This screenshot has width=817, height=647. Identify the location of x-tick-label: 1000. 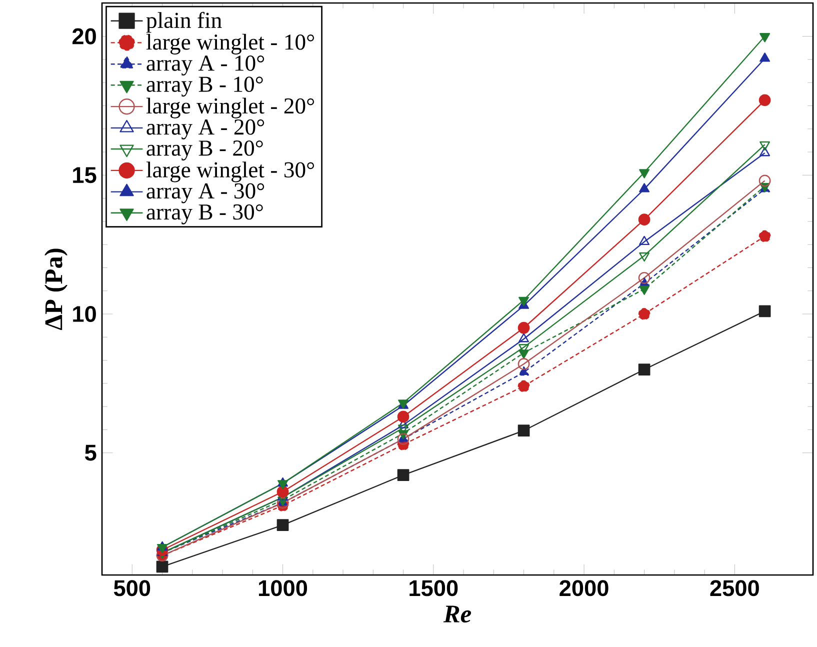
(283, 588).